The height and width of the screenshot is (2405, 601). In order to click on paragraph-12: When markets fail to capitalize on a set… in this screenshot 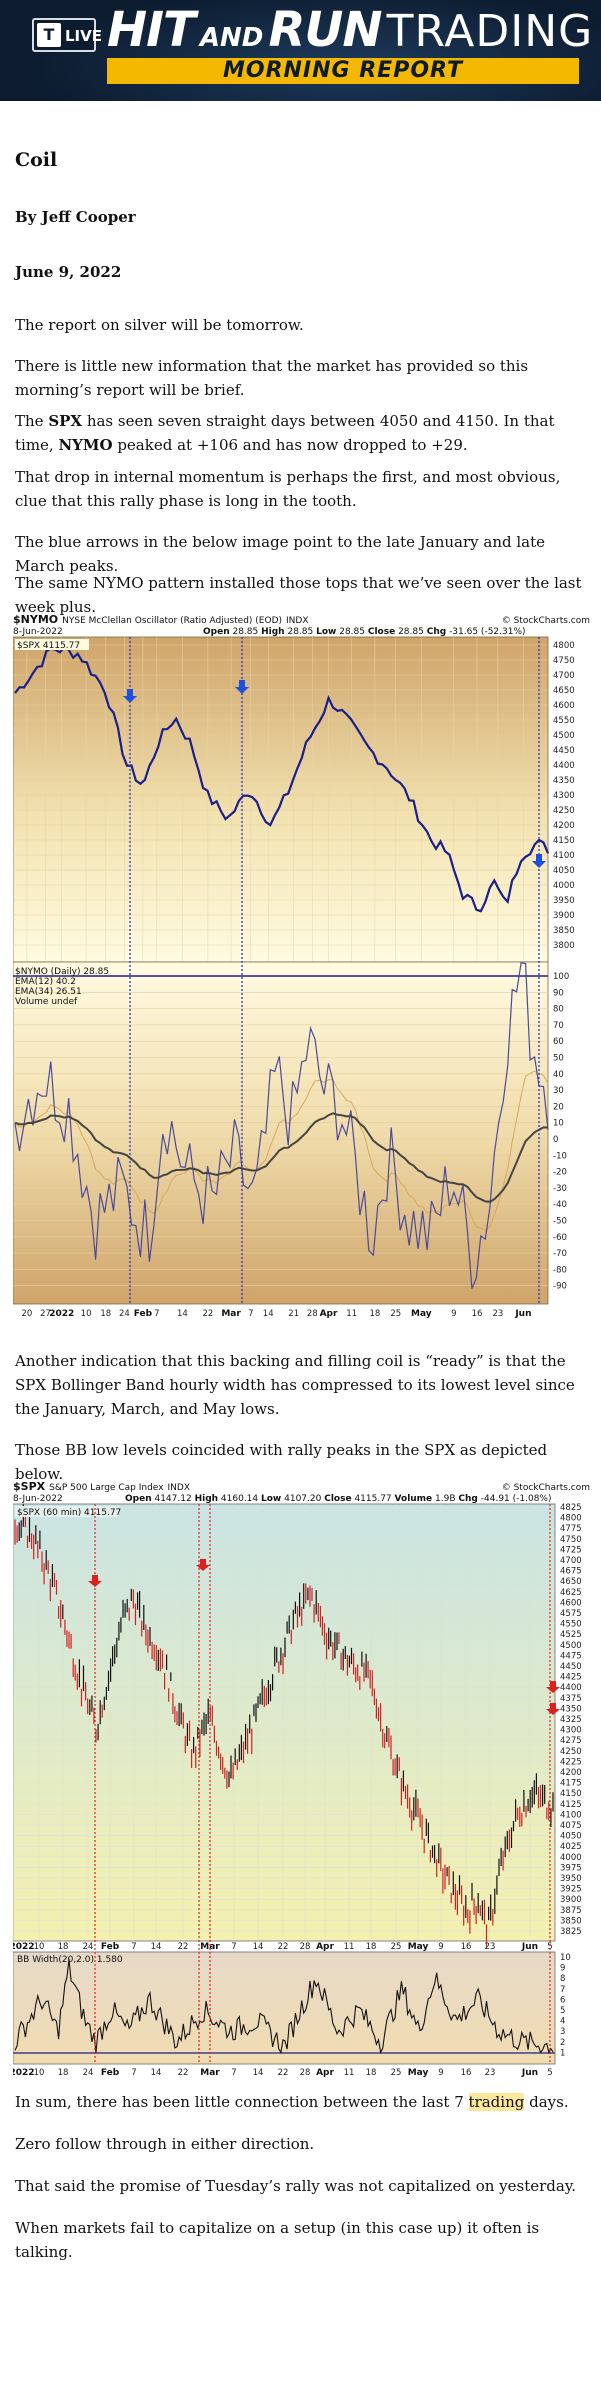, I will do `click(277, 2240)`.